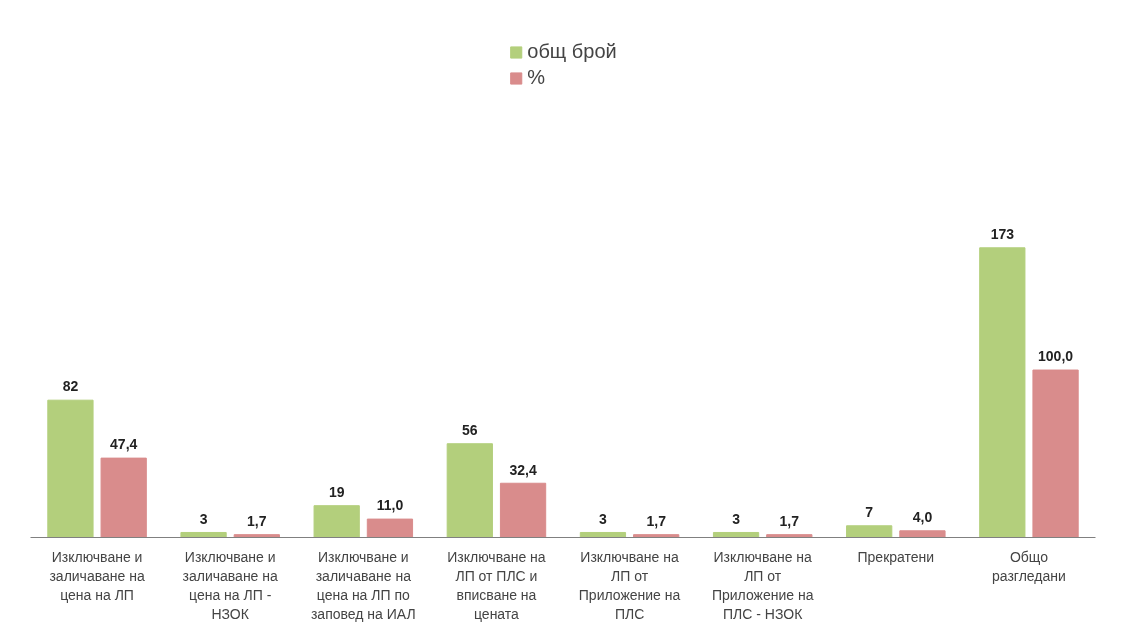  I want to click on data-label: 173, so click(1002, 234).